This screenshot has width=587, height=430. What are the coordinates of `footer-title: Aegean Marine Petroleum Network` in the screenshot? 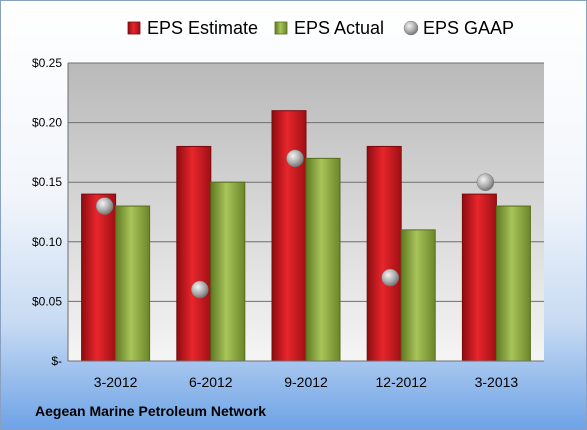 It's located at (151, 411).